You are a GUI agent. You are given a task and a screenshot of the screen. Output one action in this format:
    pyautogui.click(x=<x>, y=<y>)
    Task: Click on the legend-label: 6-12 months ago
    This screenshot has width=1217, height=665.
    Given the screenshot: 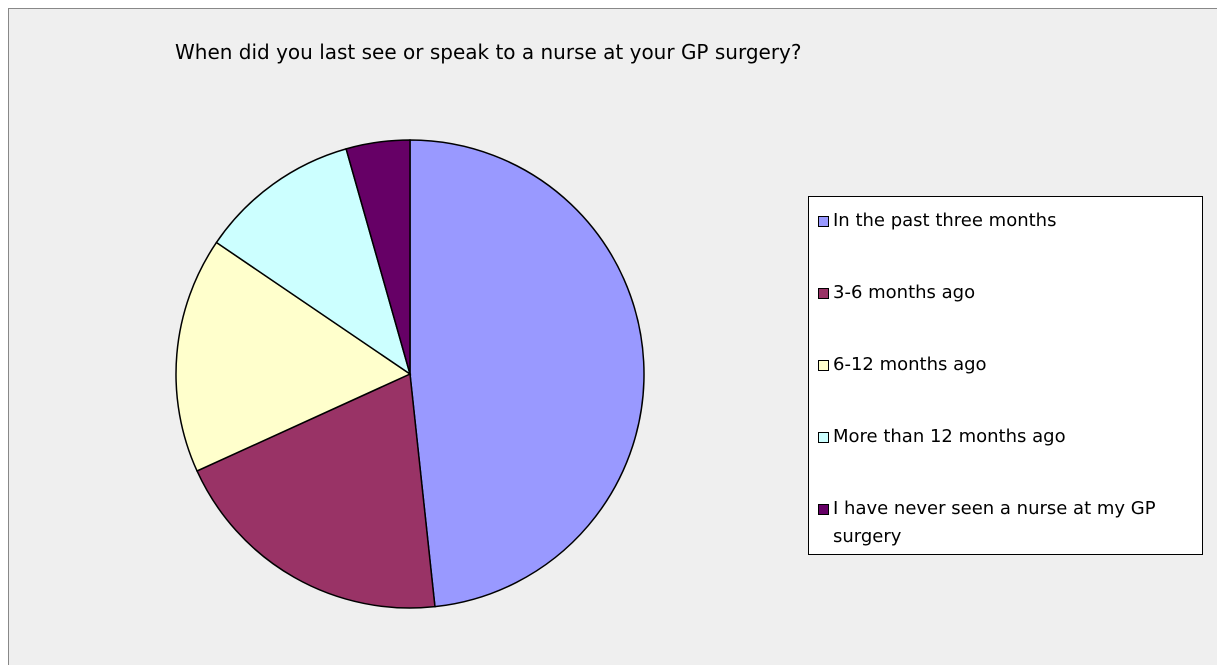 What is the action you would take?
    pyautogui.click(x=910, y=364)
    